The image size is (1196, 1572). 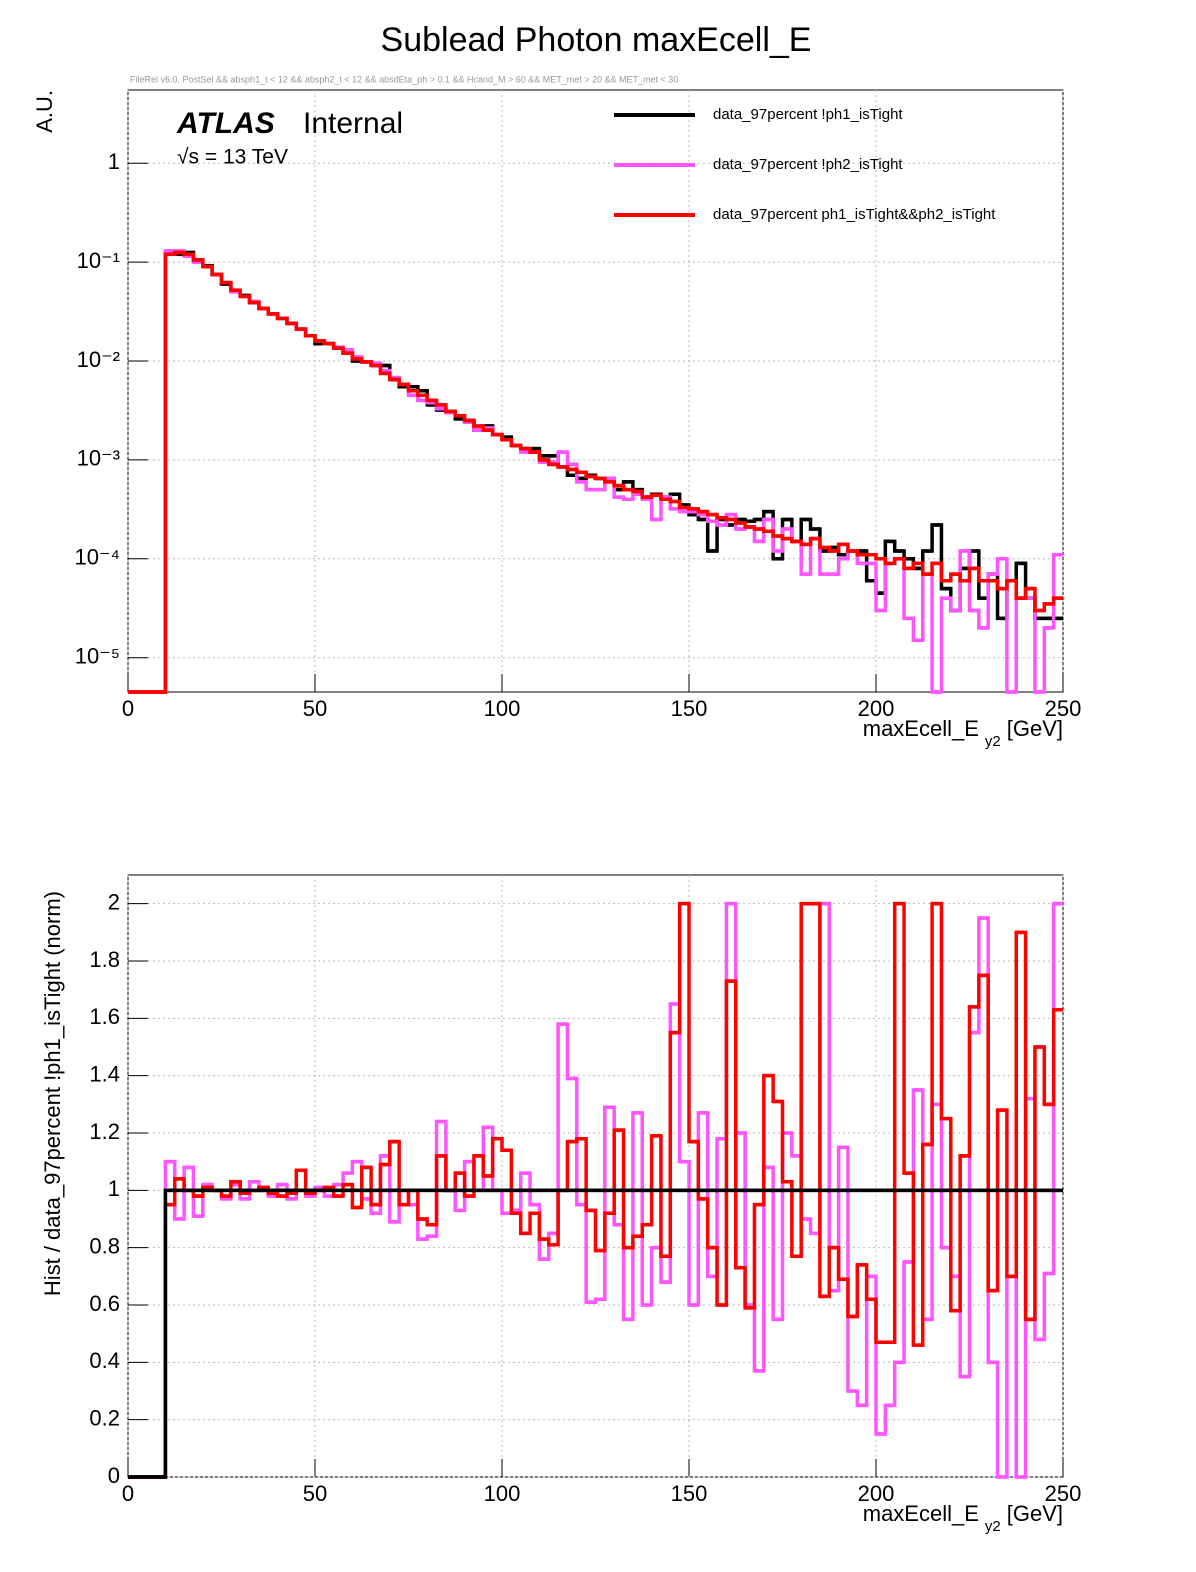 I want to click on chart-title: Sublead Photon maxEcell_E, so click(x=596, y=40).